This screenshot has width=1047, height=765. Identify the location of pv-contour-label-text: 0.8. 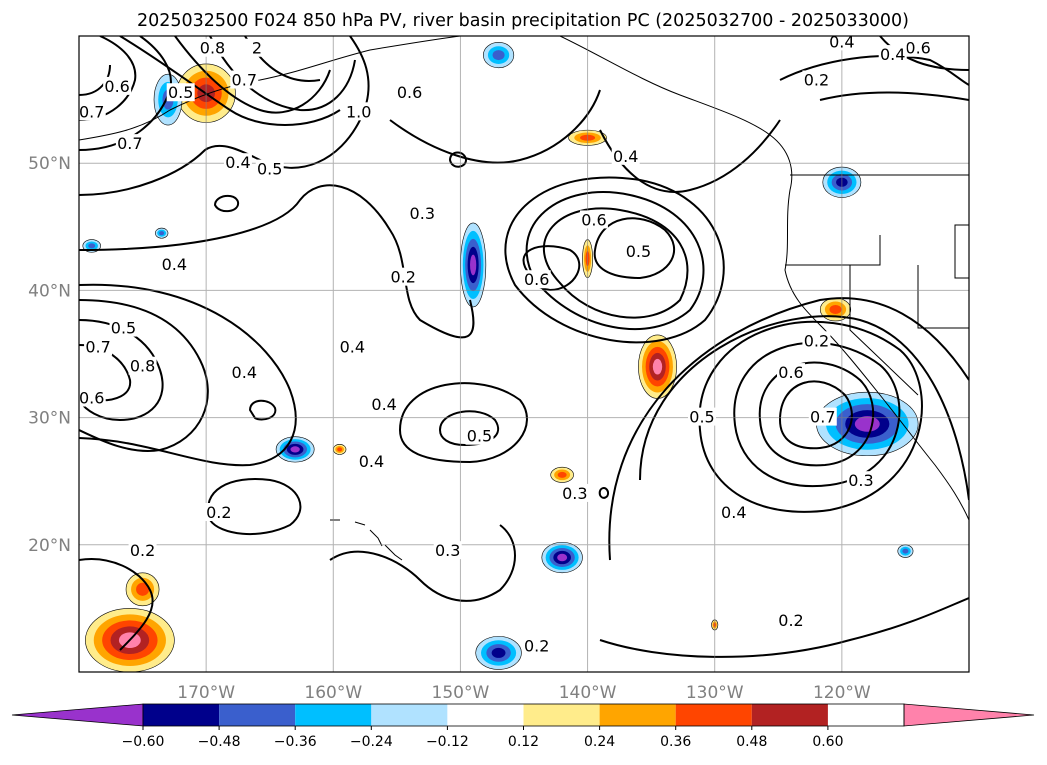
(212, 48).